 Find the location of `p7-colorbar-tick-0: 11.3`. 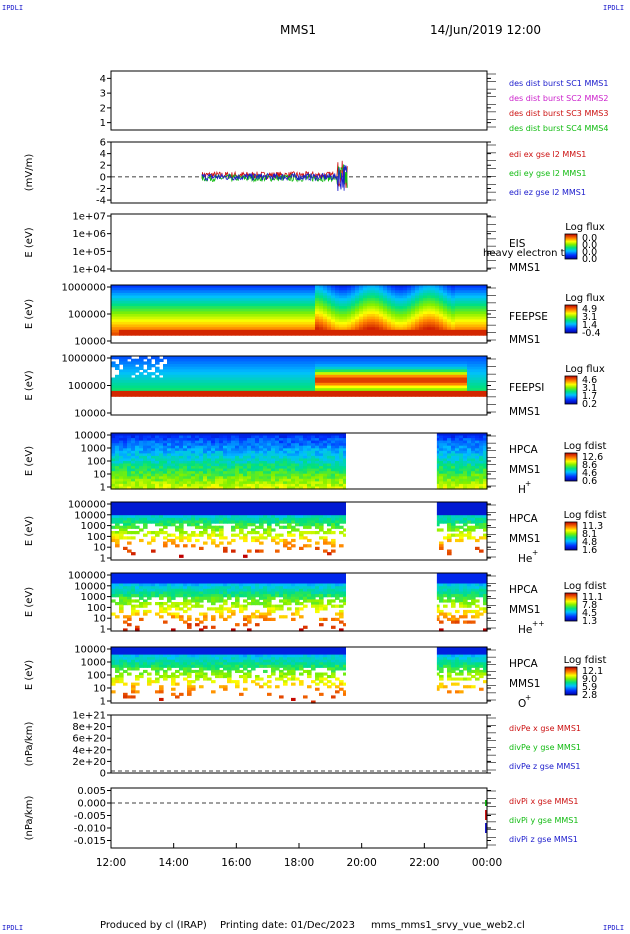

p7-colorbar-tick-0: 11.3 is located at coordinates (592, 526).